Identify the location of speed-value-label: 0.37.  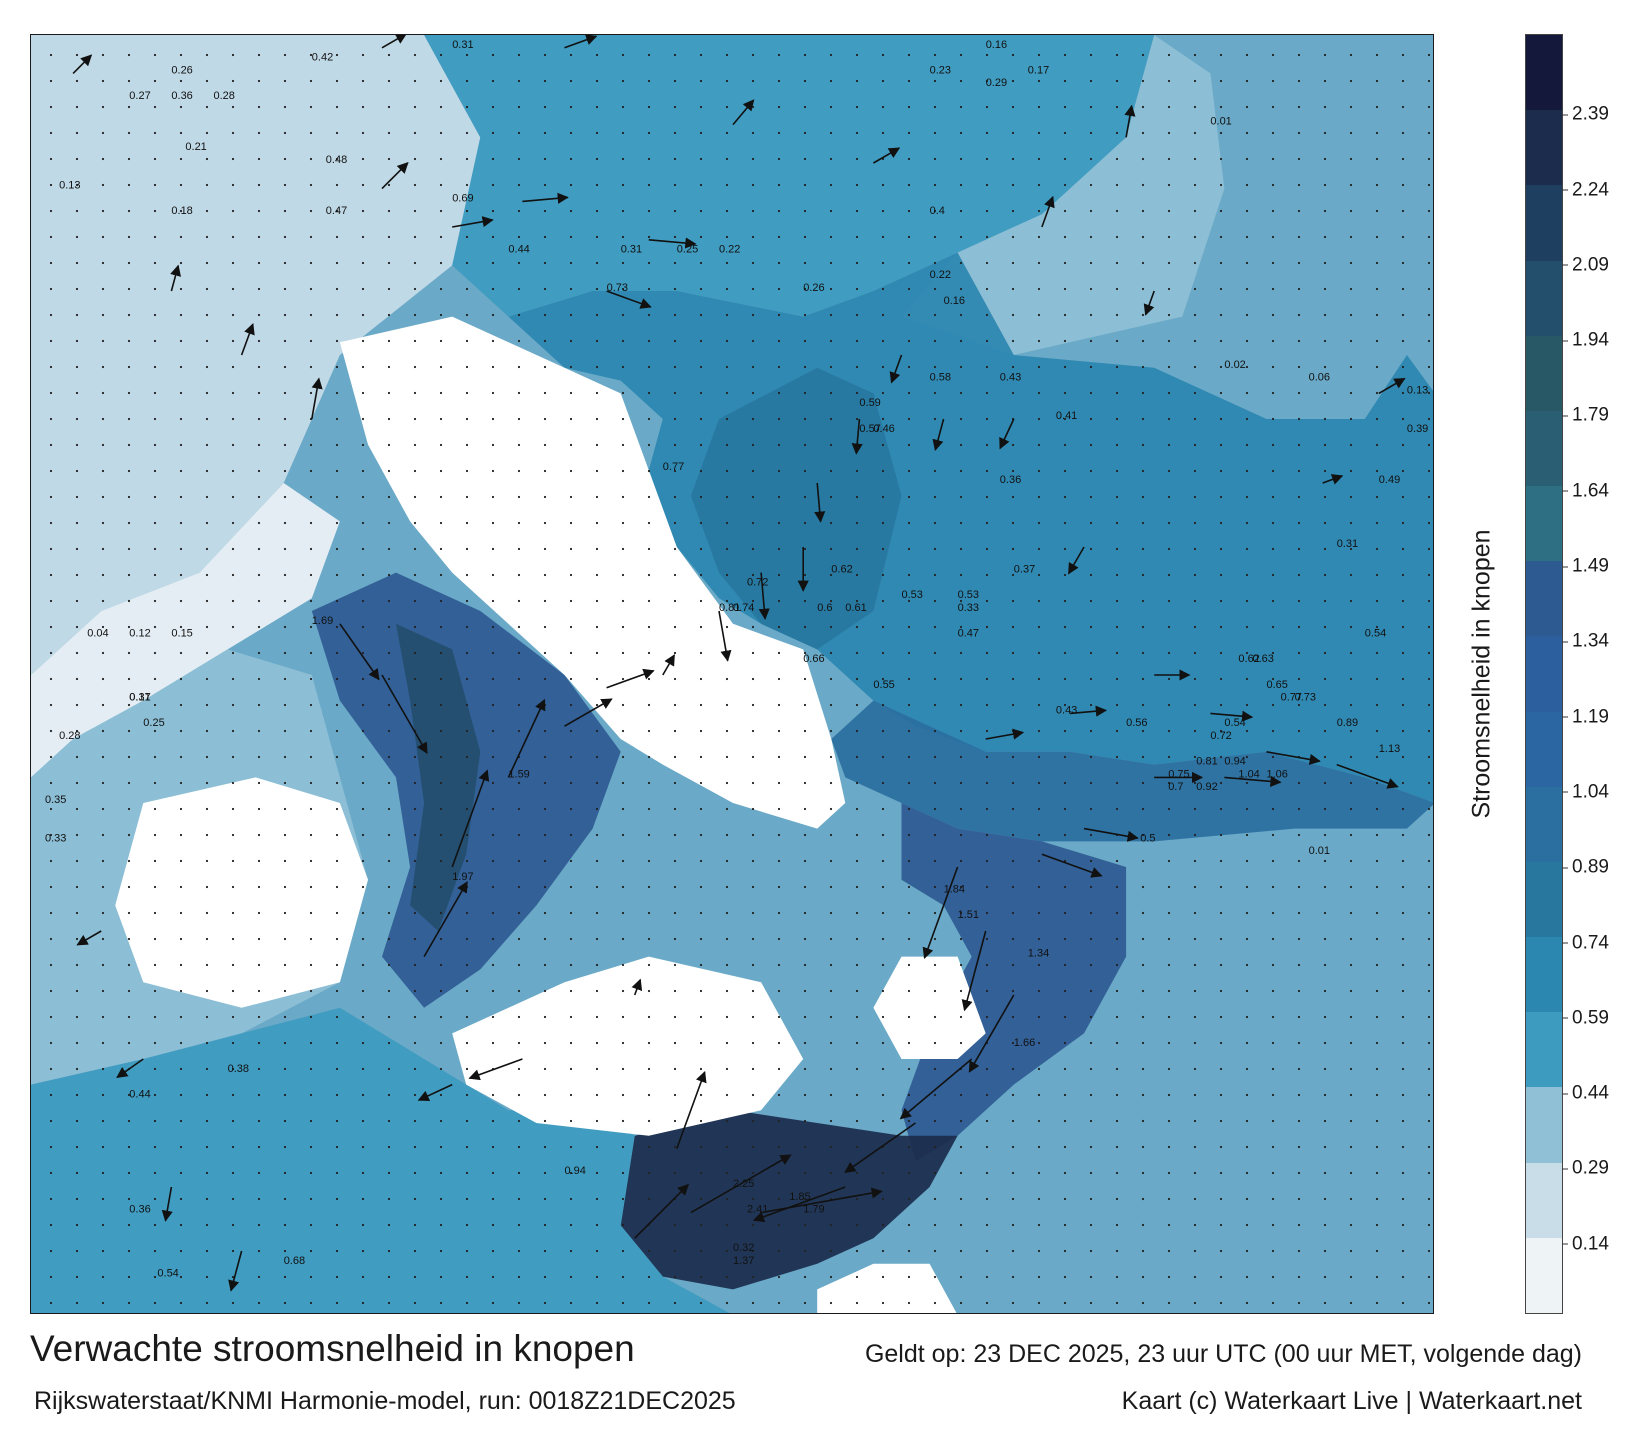
(1024, 570).